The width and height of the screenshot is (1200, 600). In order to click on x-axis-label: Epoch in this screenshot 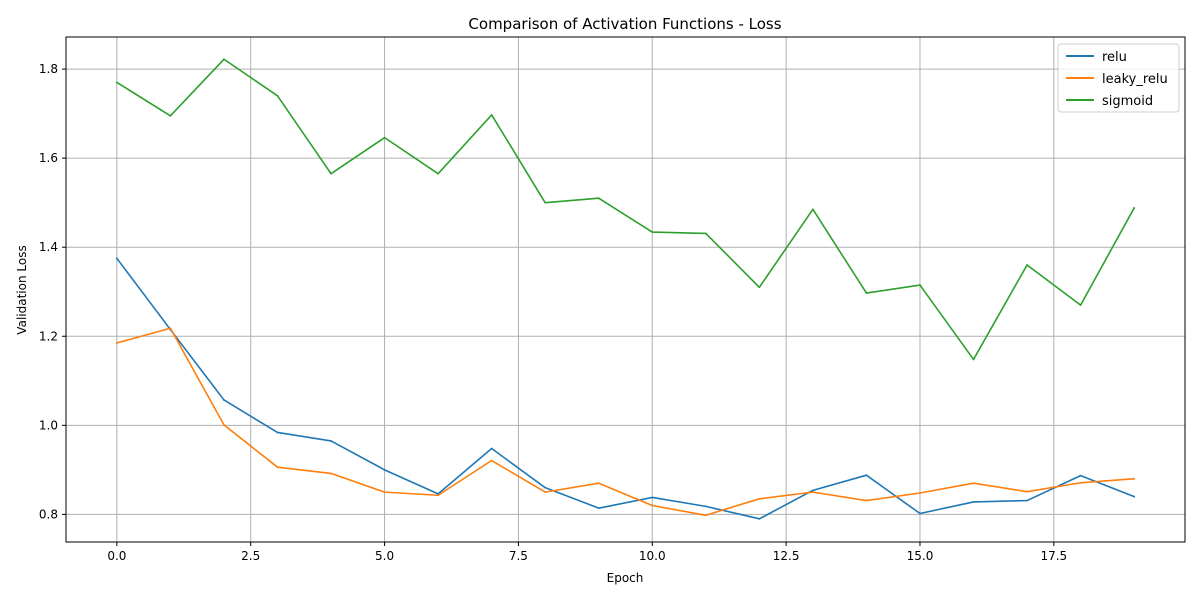, I will do `click(625, 578)`.